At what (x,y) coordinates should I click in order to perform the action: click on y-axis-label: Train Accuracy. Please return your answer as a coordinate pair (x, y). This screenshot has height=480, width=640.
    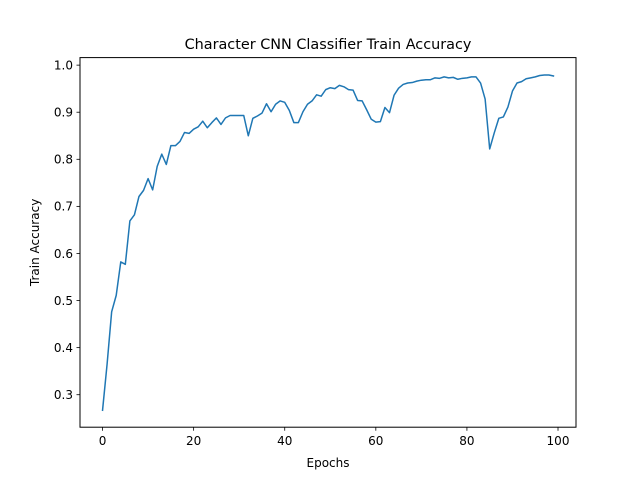
    Looking at the image, I should click on (35, 243).